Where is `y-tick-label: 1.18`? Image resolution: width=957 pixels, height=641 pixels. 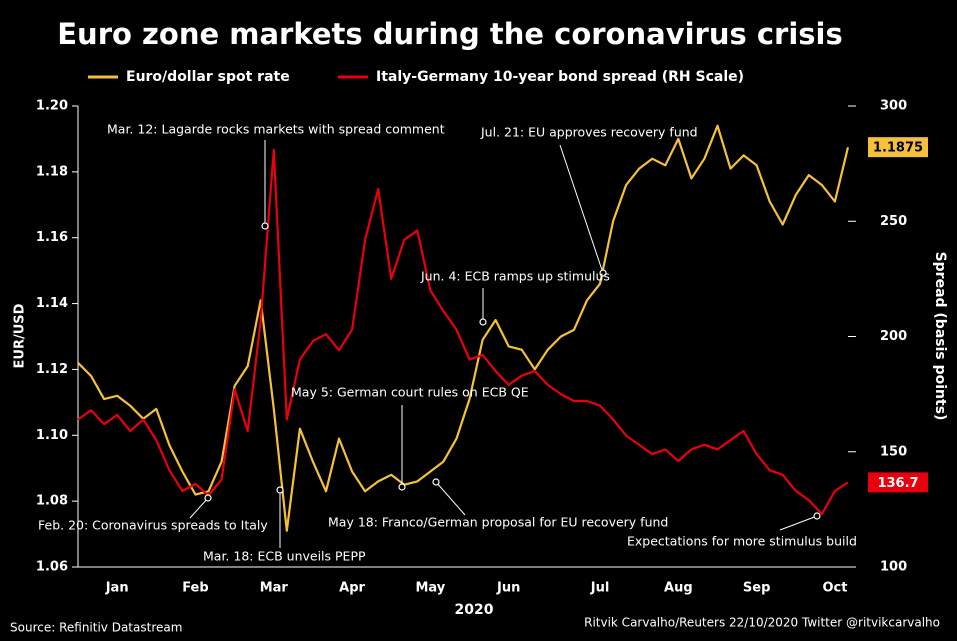
y-tick-label: 1.18 is located at coordinates (52, 171).